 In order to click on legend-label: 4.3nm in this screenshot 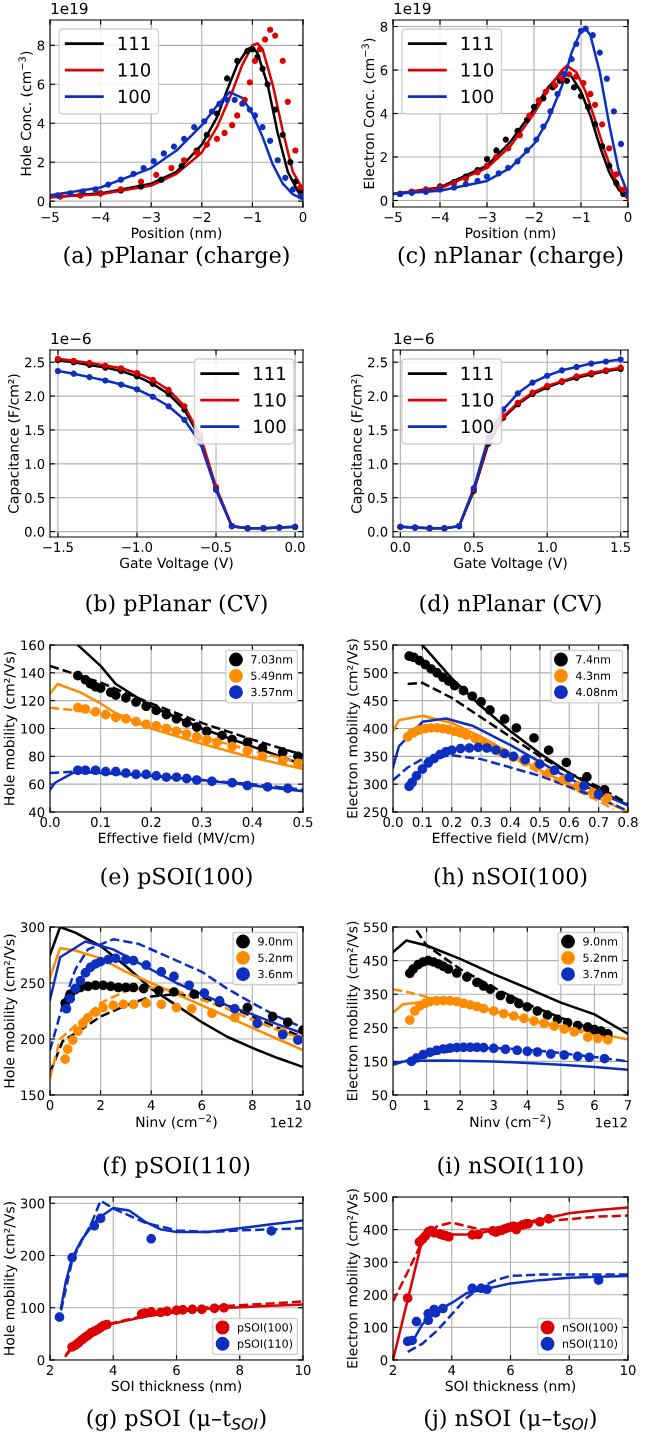, I will do `click(592, 675)`.